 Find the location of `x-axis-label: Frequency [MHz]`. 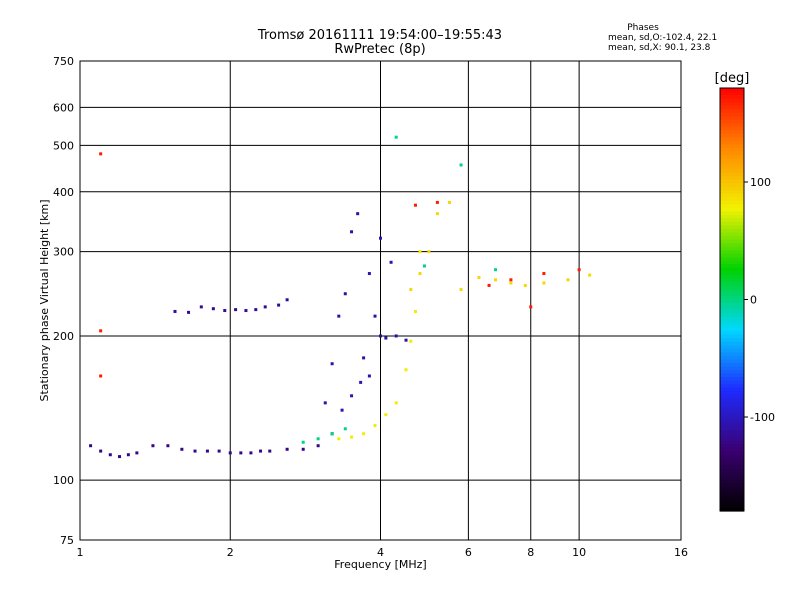

x-axis-label: Frequency [MHz] is located at coordinates (380, 564).